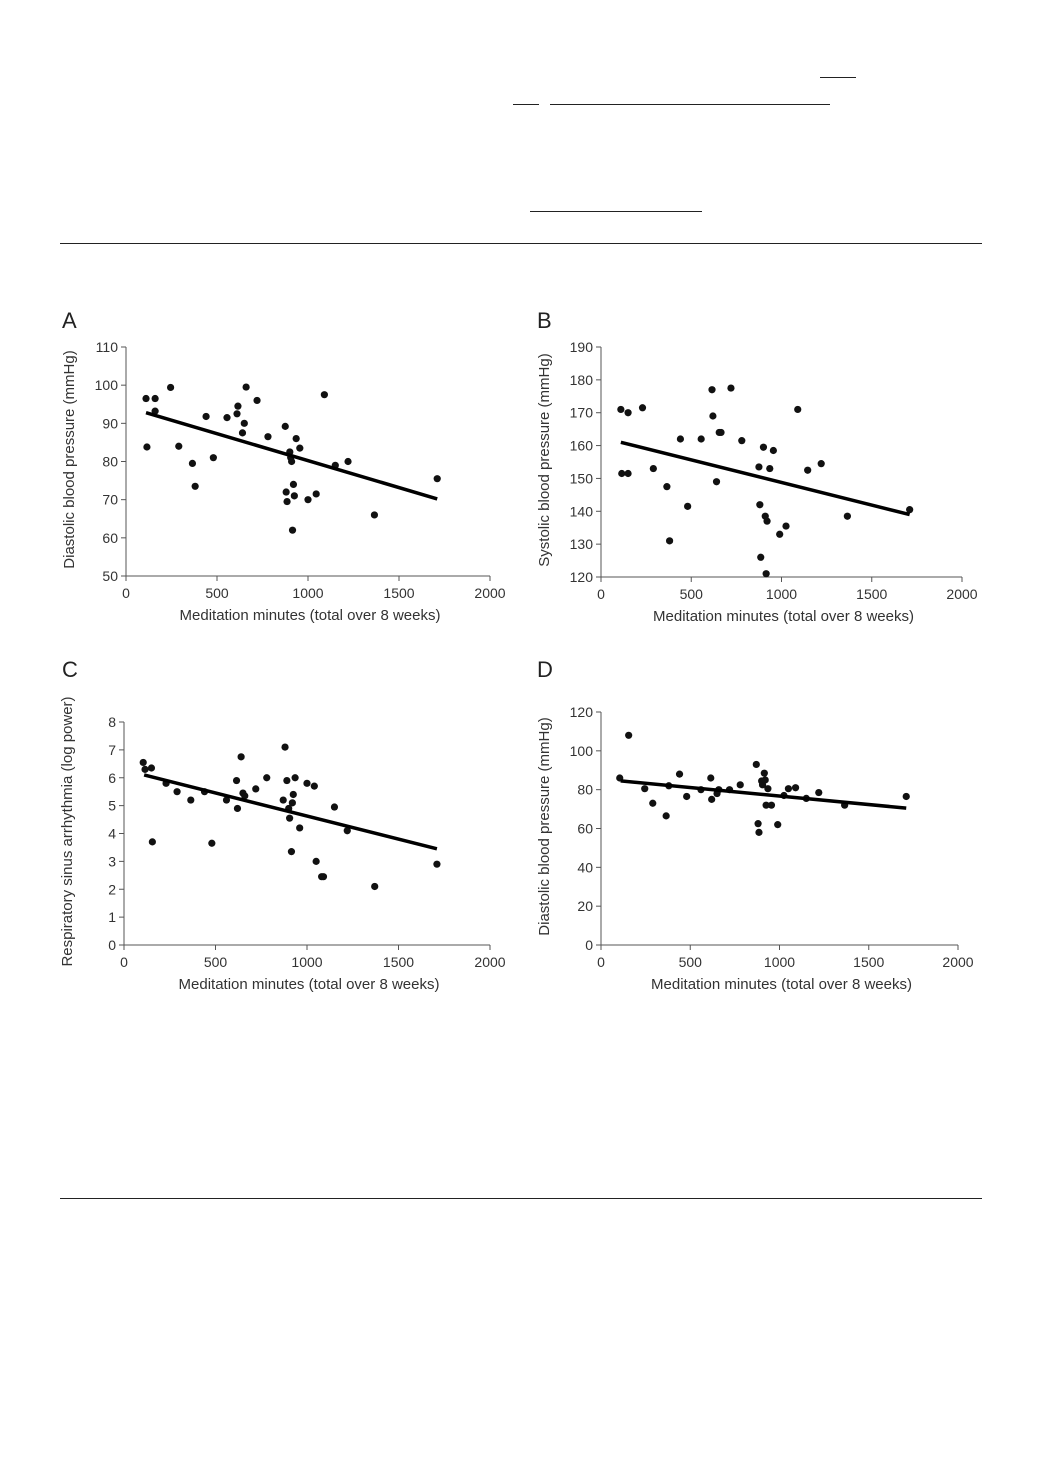 The image size is (1040, 1473). I want to click on chart-d-y-tick-label: 40, so click(585, 867).